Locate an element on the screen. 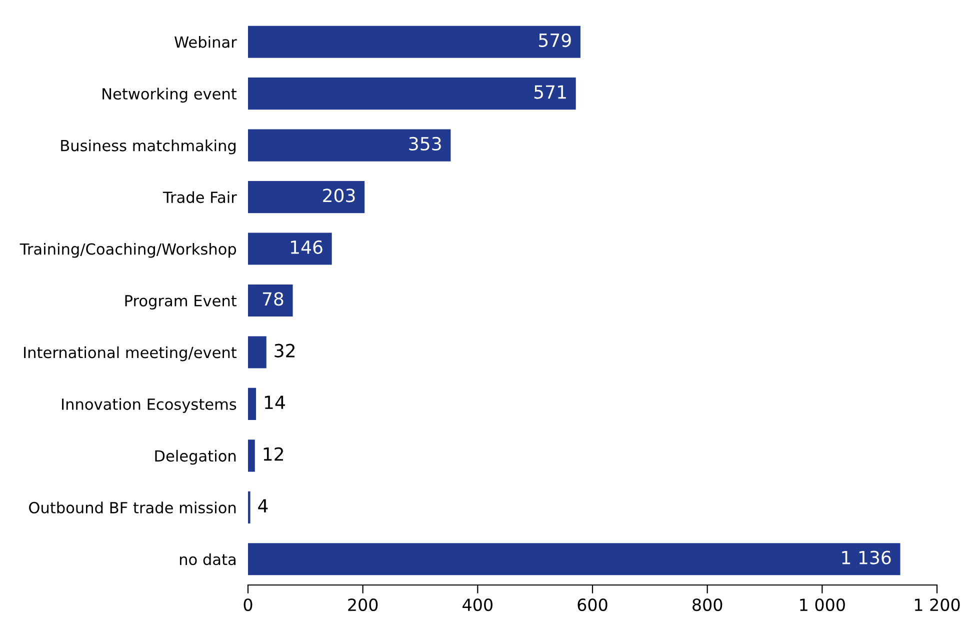 The width and height of the screenshot is (963, 622). data-label: 12 is located at coordinates (273, 454).